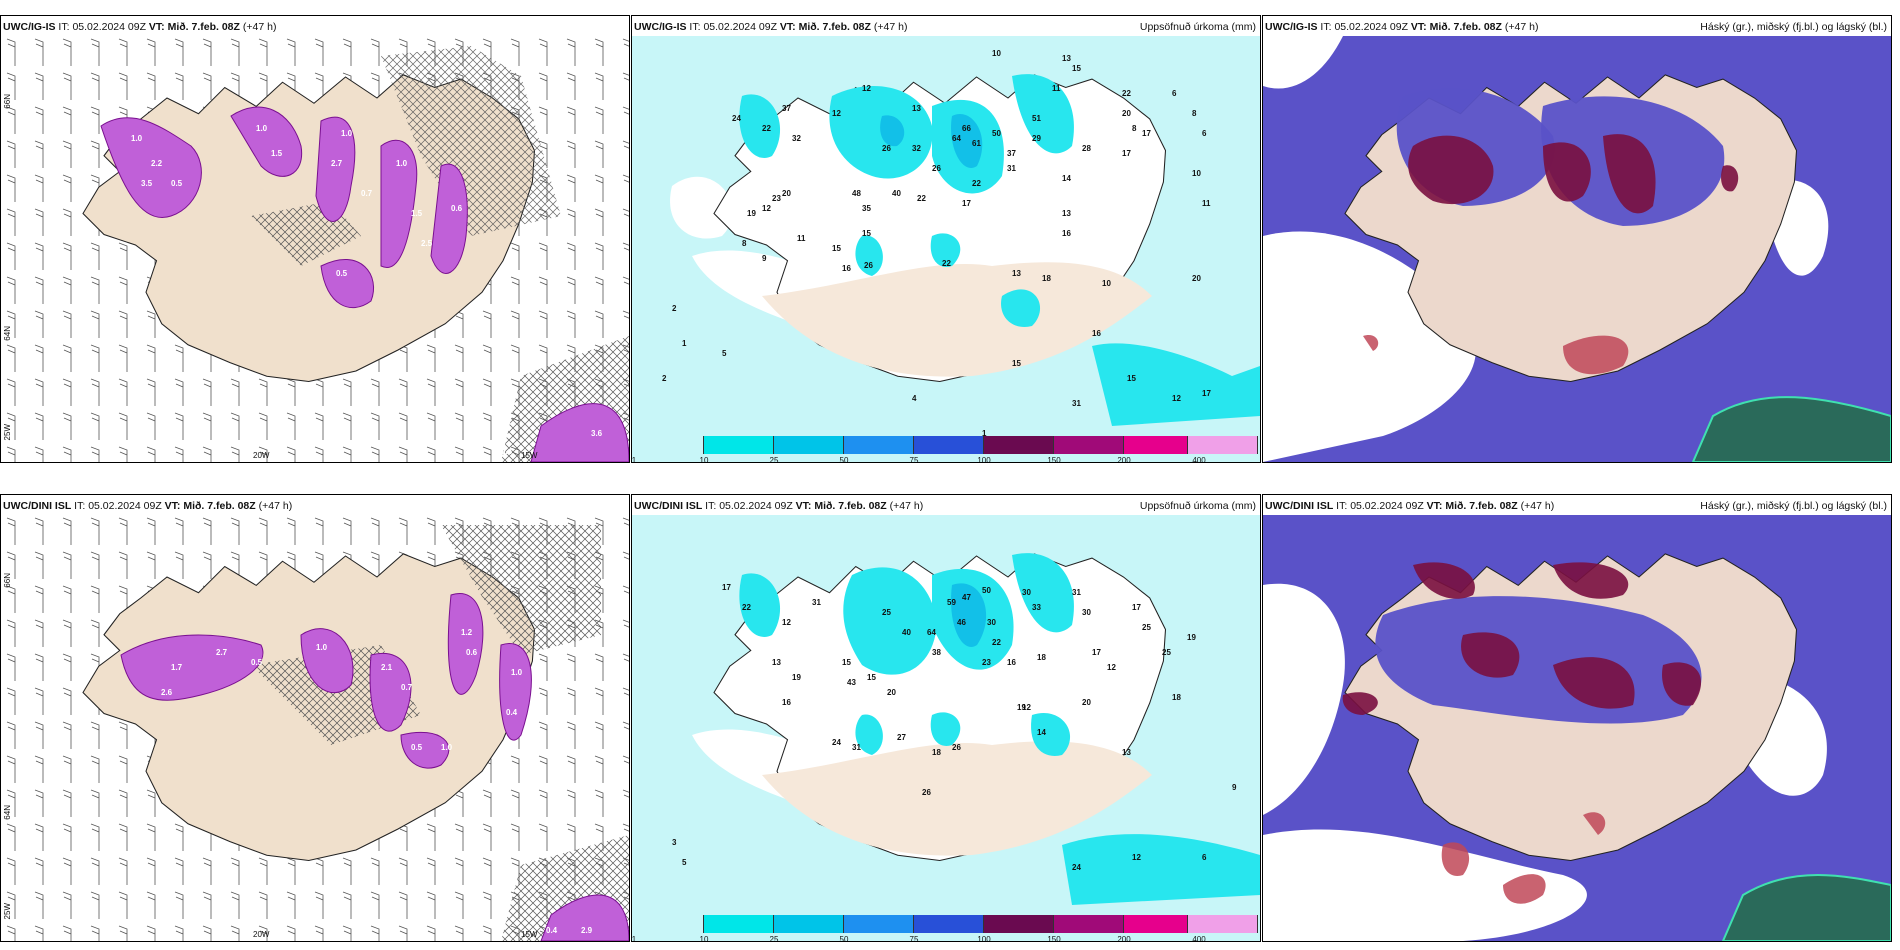  What do you see at coordinates (1036, 138) in the screenshot?
I see `svg-text: 29` at bounding box center [1036, 138].